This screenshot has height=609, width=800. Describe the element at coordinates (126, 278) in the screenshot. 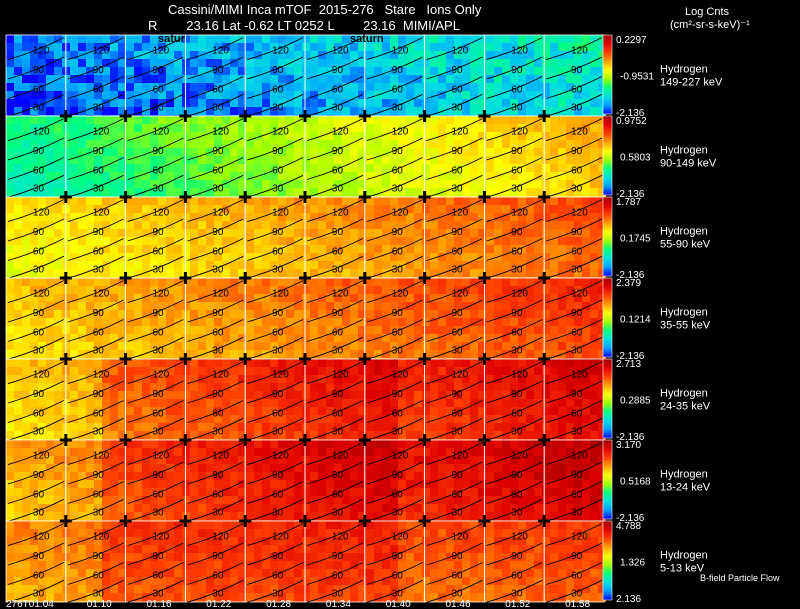

I see `crosshair-marker` at that location.